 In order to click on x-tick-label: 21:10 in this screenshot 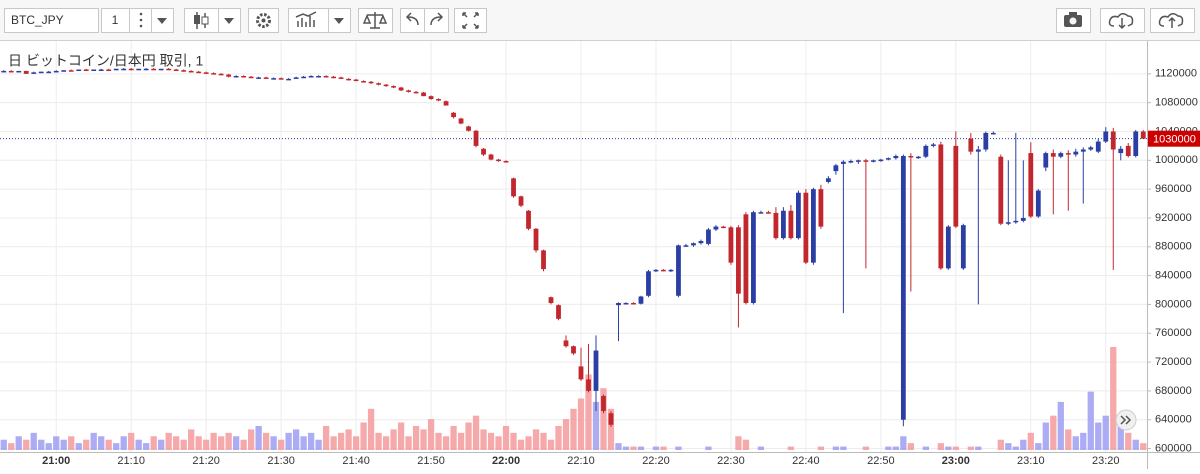, I will do `click(131, 461)`.